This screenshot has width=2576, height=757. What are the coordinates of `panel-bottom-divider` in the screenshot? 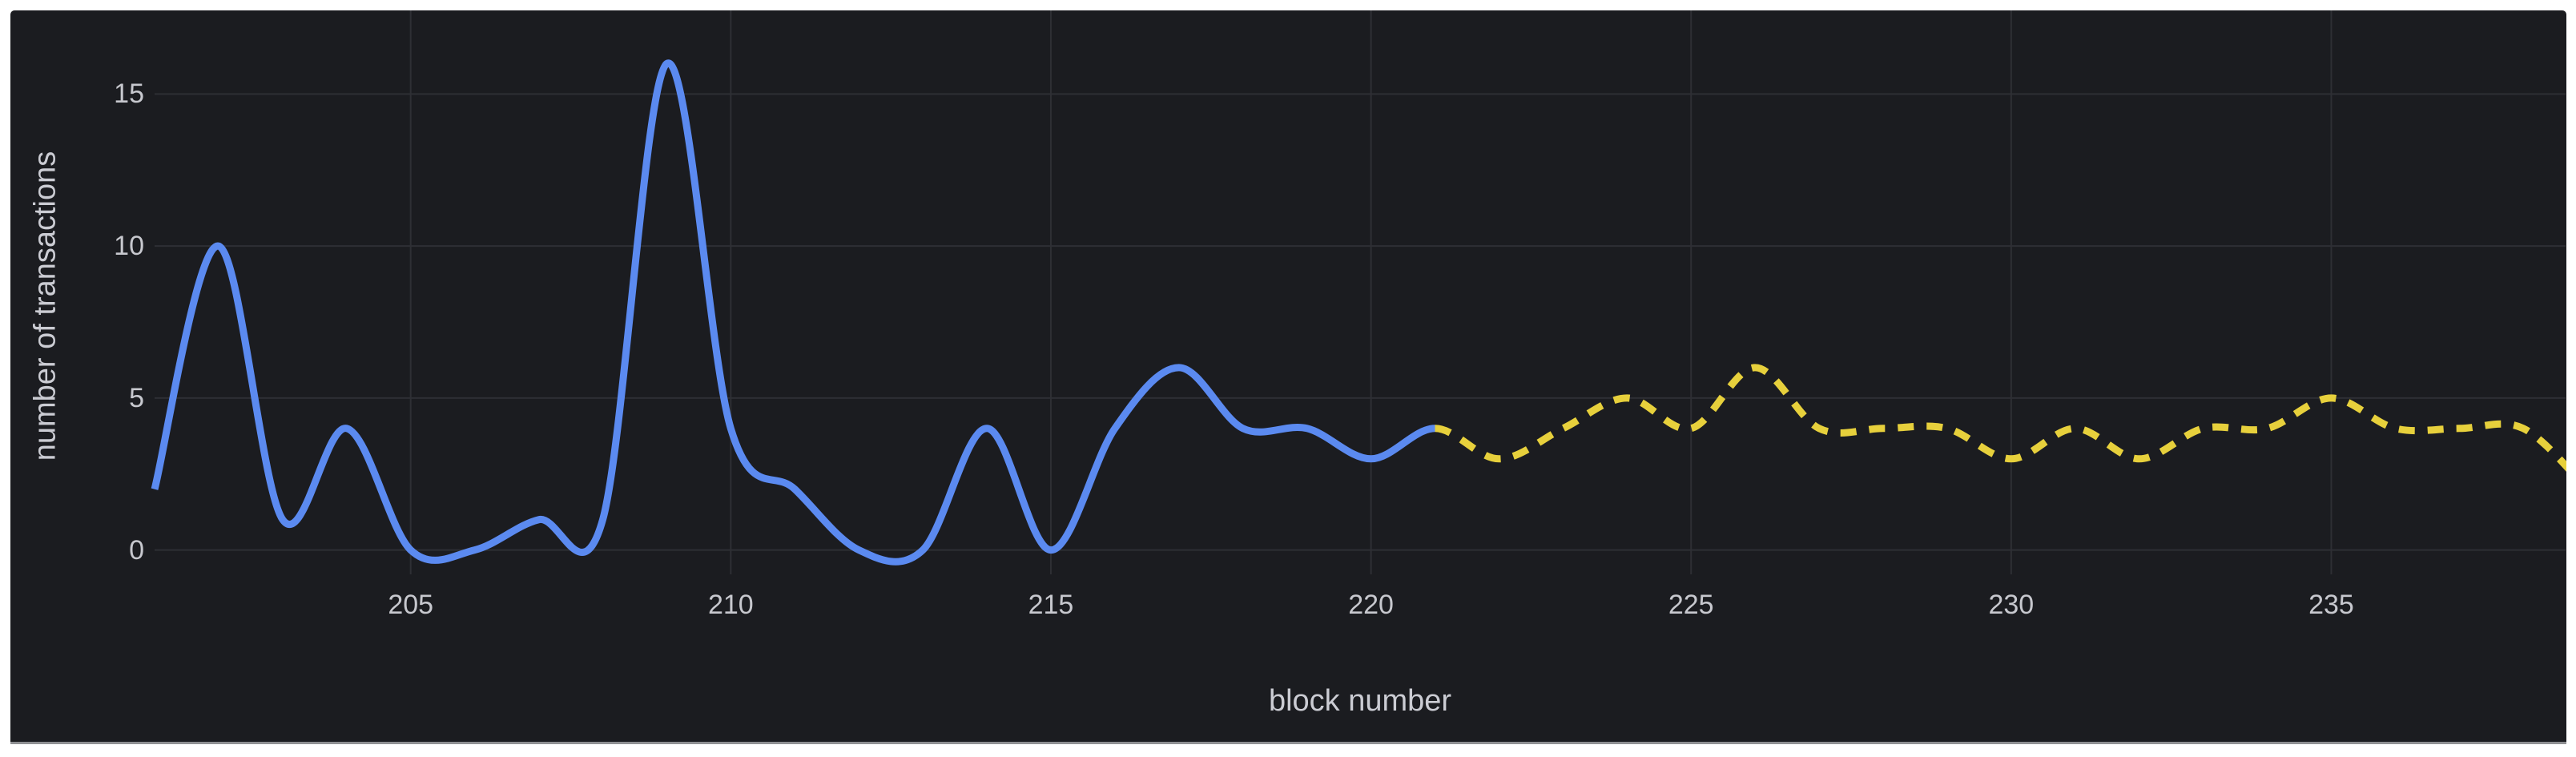 It's located at (1288, 743).